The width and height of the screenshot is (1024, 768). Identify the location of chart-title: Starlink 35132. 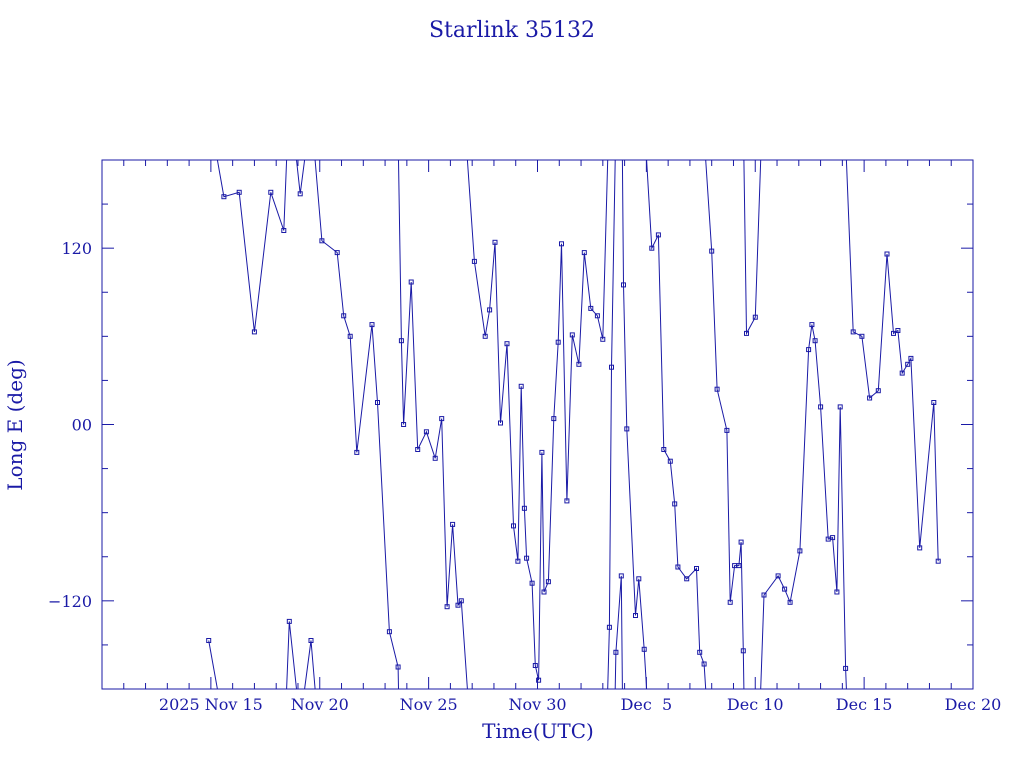
(512, 30).